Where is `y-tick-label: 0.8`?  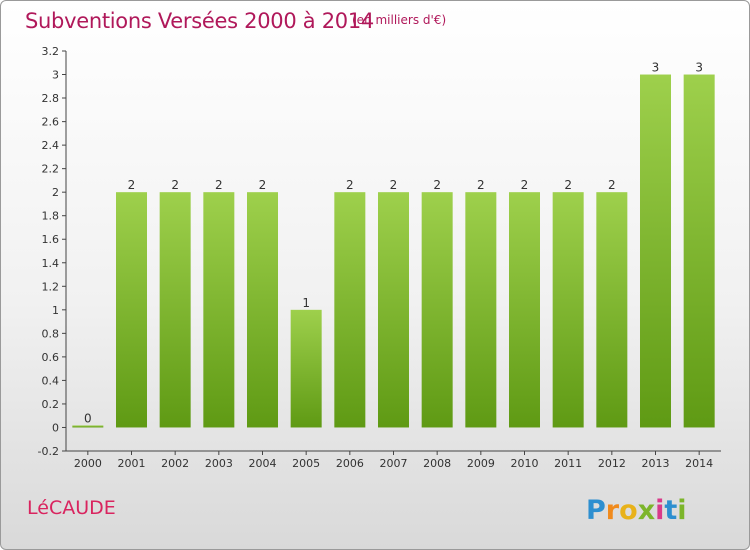 y-tick-label: 0.8 is located at coordinates (51, 333).